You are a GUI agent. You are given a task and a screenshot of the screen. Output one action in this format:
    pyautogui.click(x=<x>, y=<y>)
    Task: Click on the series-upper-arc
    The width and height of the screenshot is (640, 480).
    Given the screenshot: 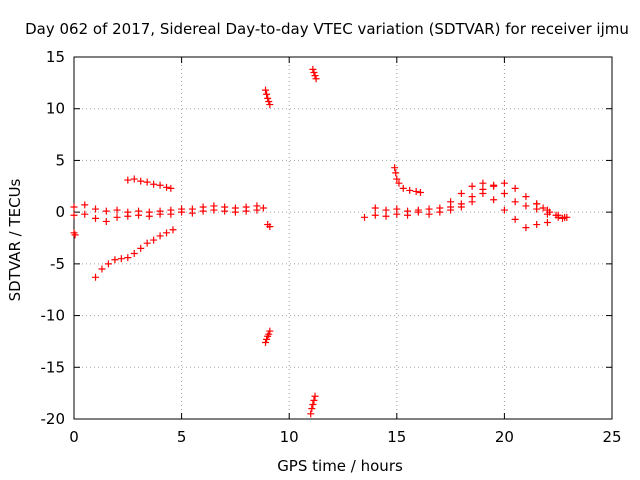 What is the action you would take?
    pyautogui.click(x=149, y=183)
    